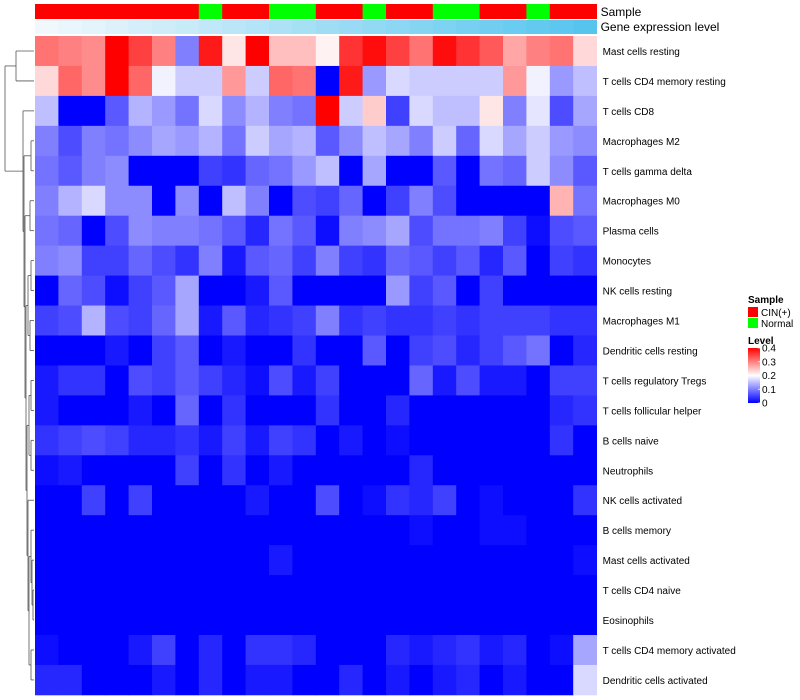  Describe the element at coordinates (655, 681) in the screenshot. I see `row-label: Dendritic cells activated` at that location.